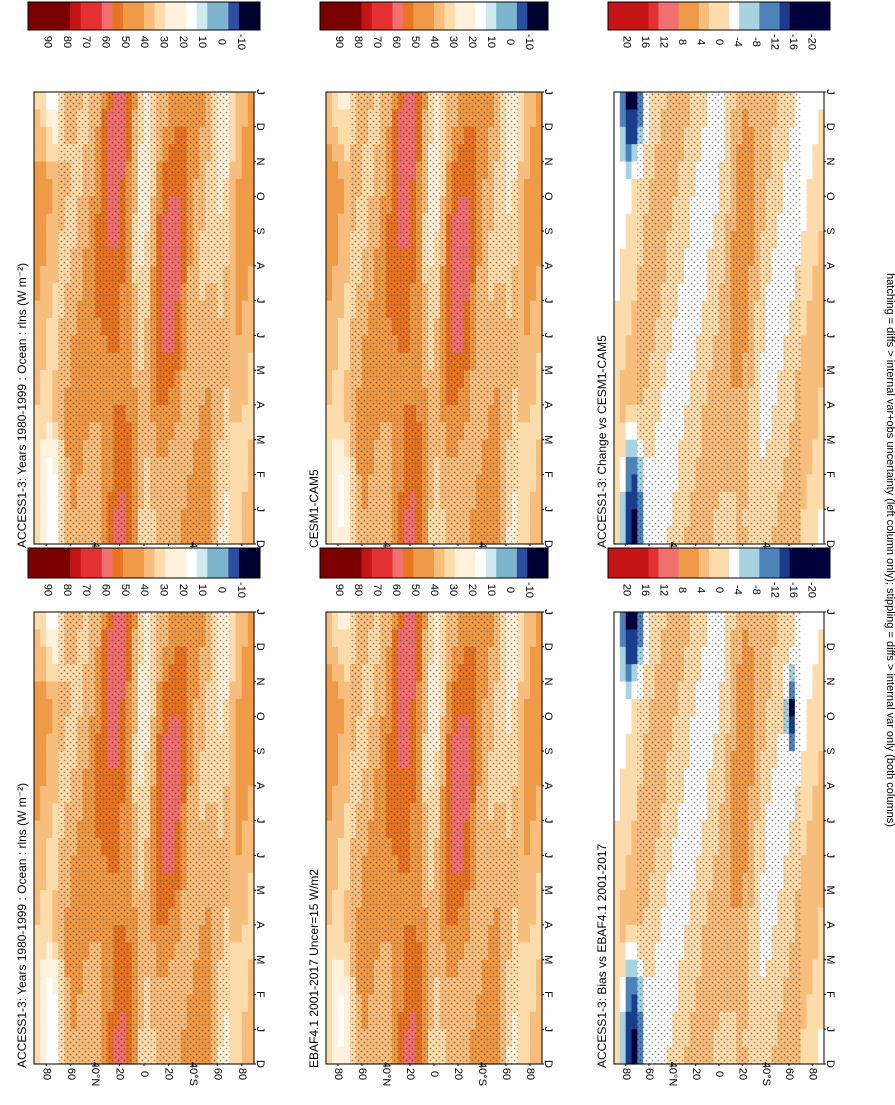 This screenshot has height=1105, width=895. I want to click on colorbar-label: 70, so click(377, 42).